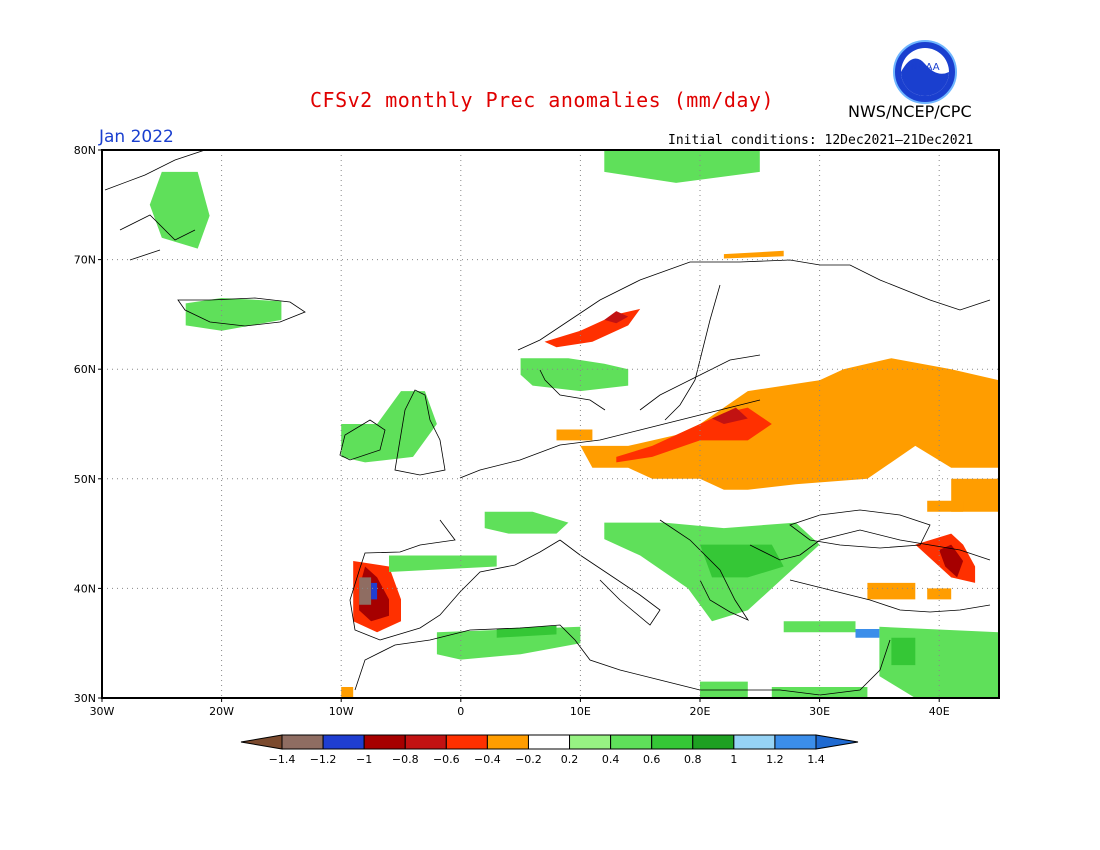 This screenshot has width=1100, height=850. I want to click on lat-tick-label: 70N, so click(85, 260).